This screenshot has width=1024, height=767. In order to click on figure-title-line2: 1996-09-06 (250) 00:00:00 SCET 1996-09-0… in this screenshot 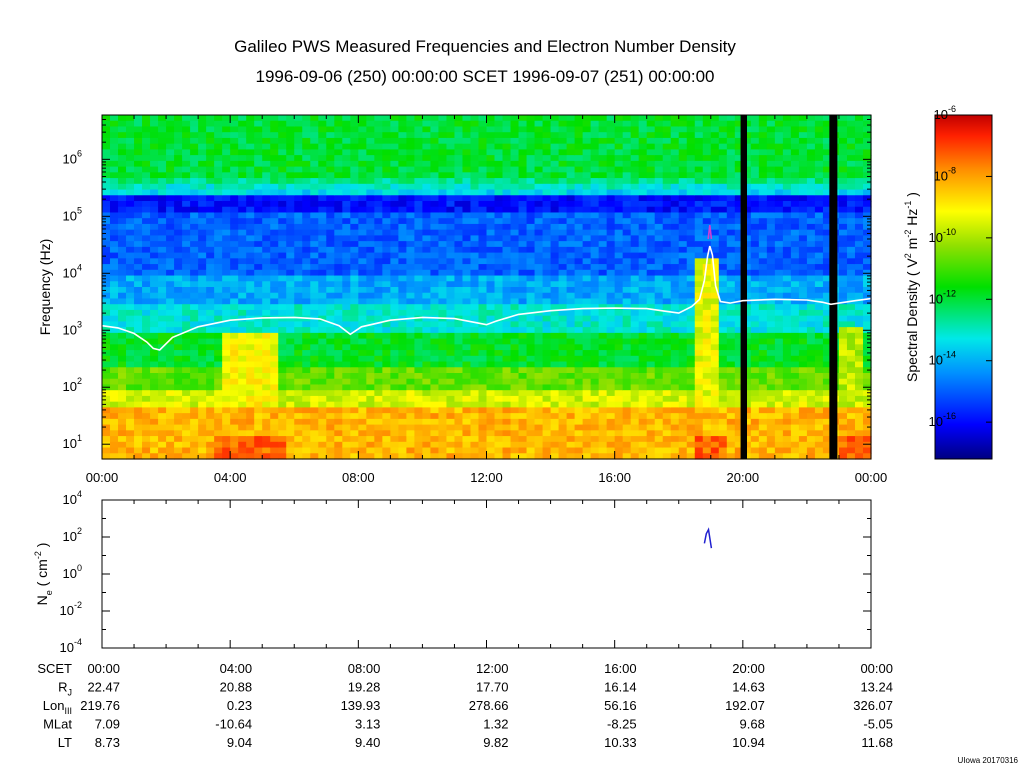, I will do `click(484, 76)`.